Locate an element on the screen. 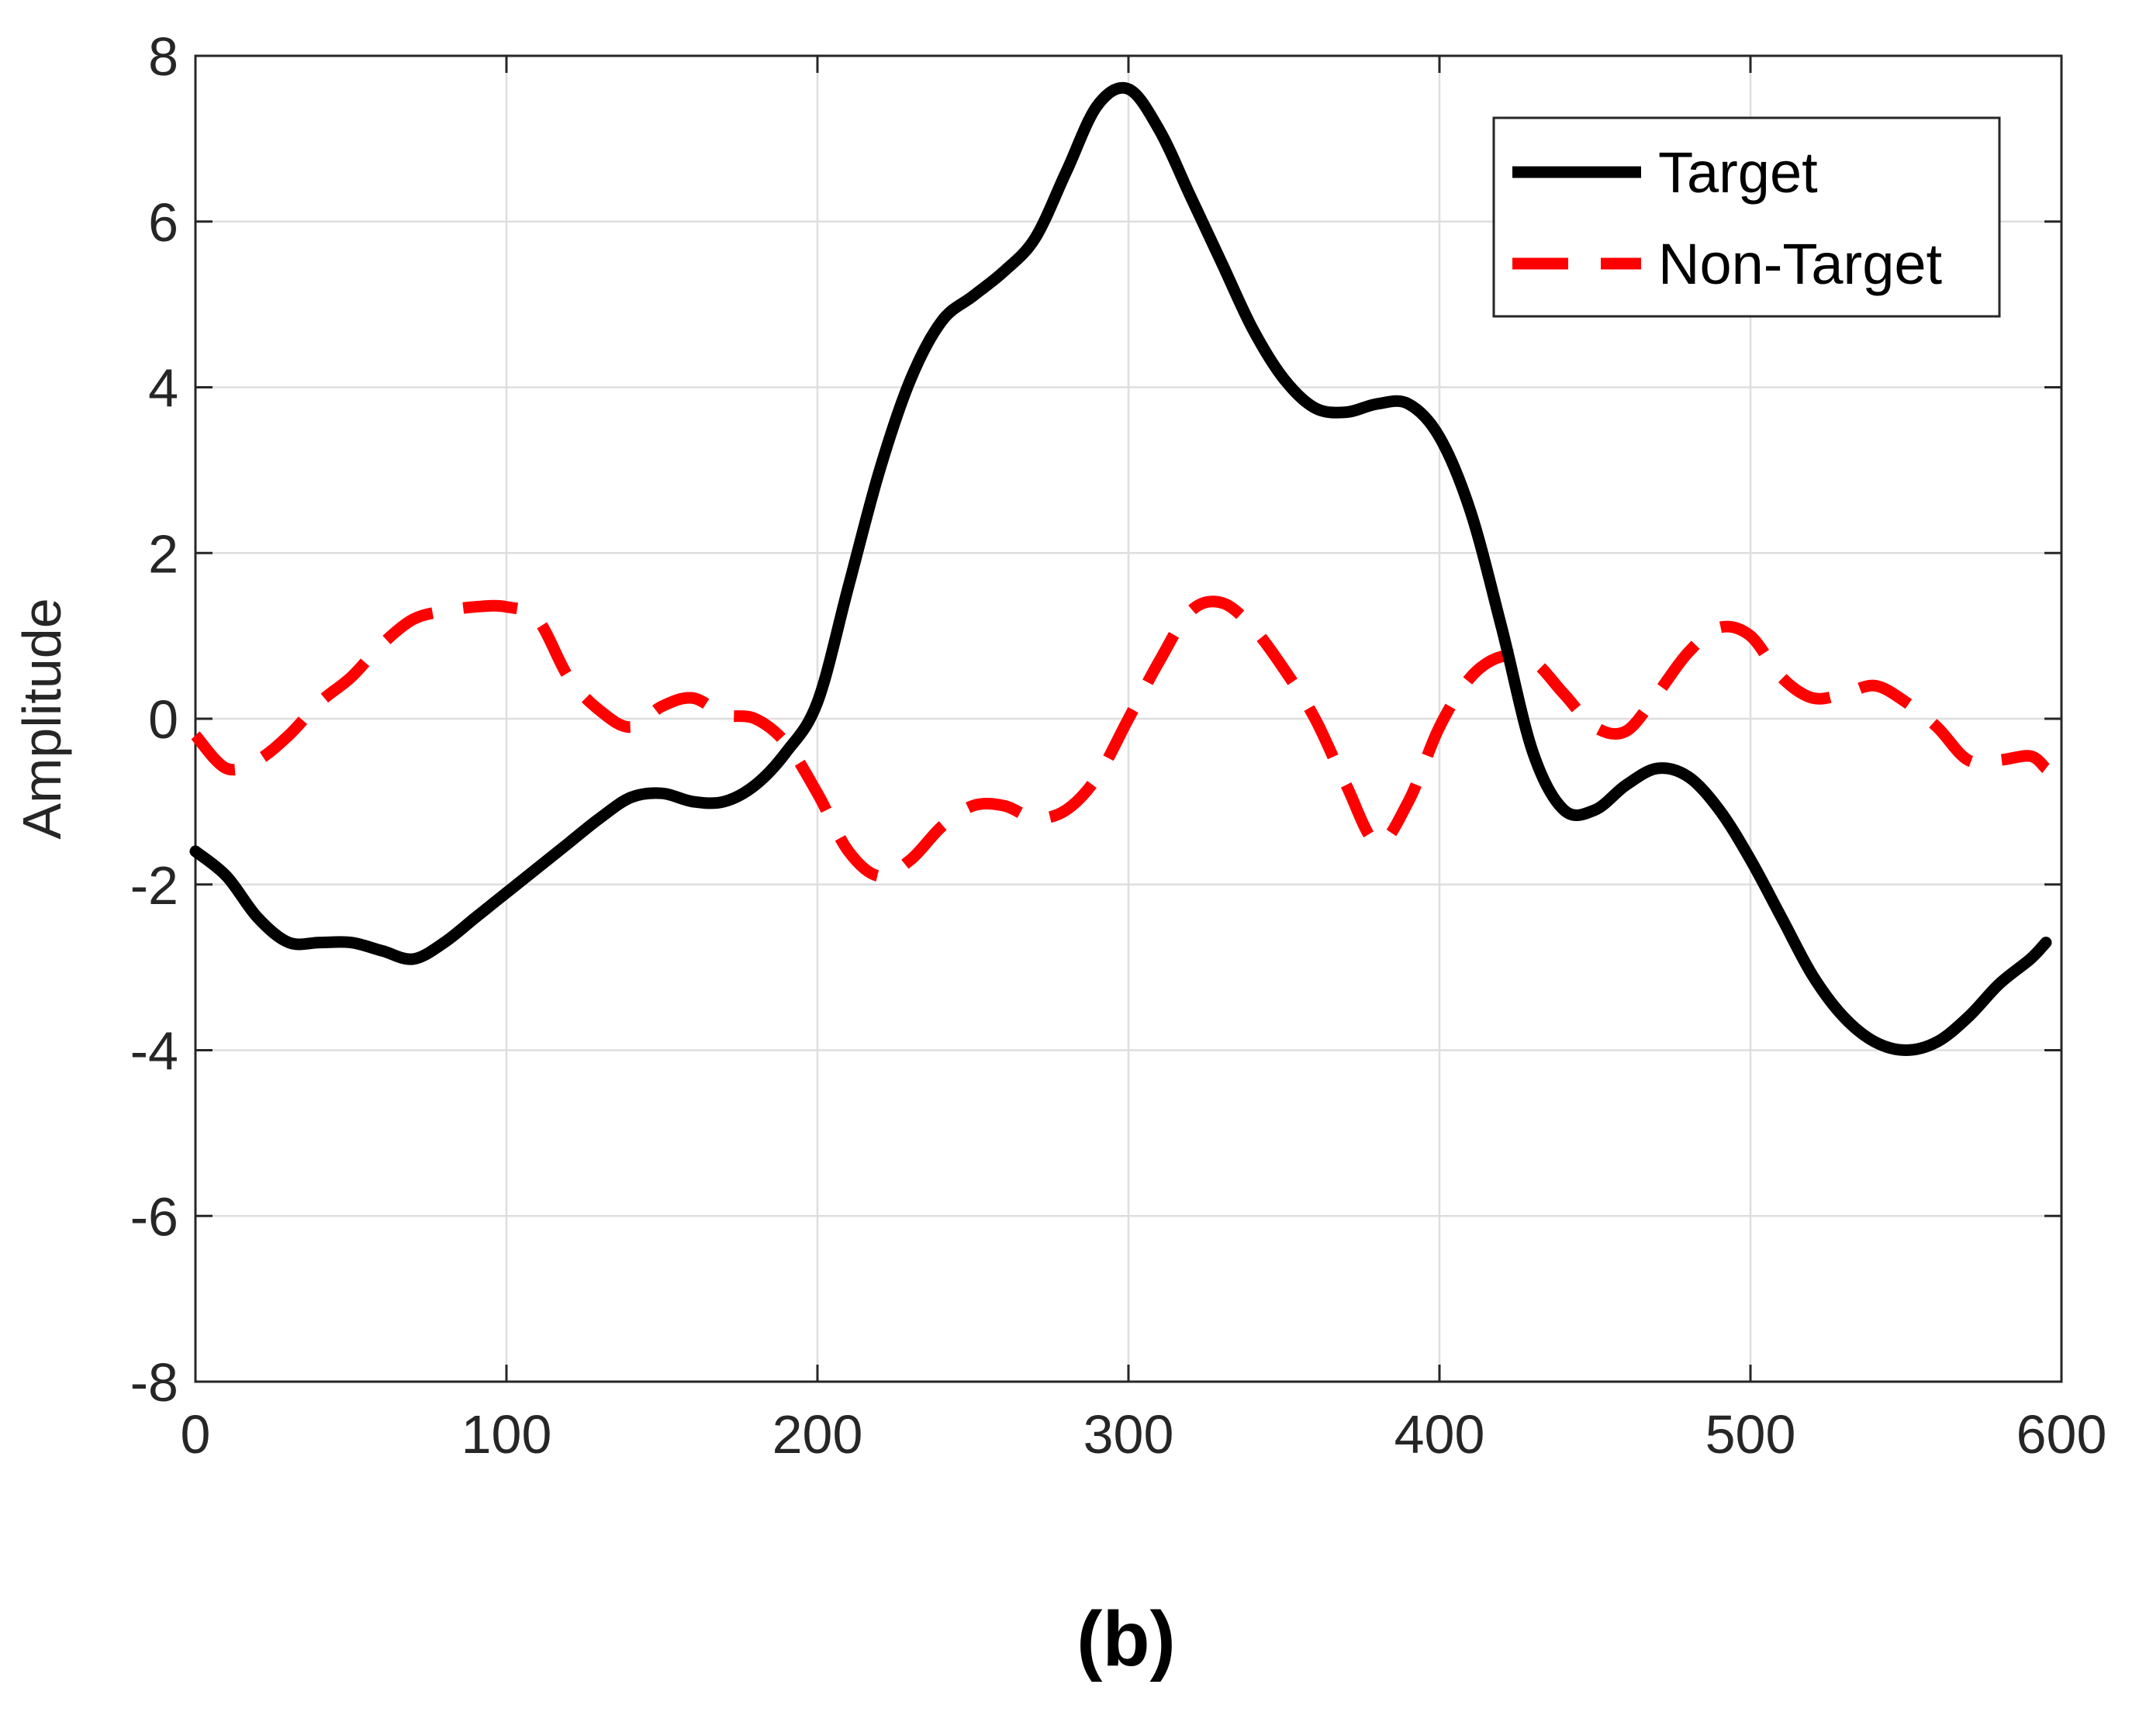 This screenshot has width=2146, height=1736. legend: Target Non-Target is located at coordinates (1746, 217).